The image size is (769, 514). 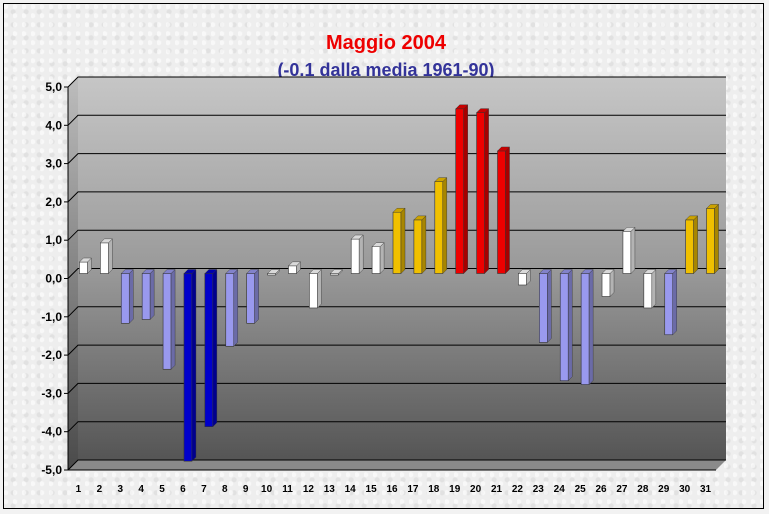 I want to click on x-tick-label: 20, so click(x=476, y=489).